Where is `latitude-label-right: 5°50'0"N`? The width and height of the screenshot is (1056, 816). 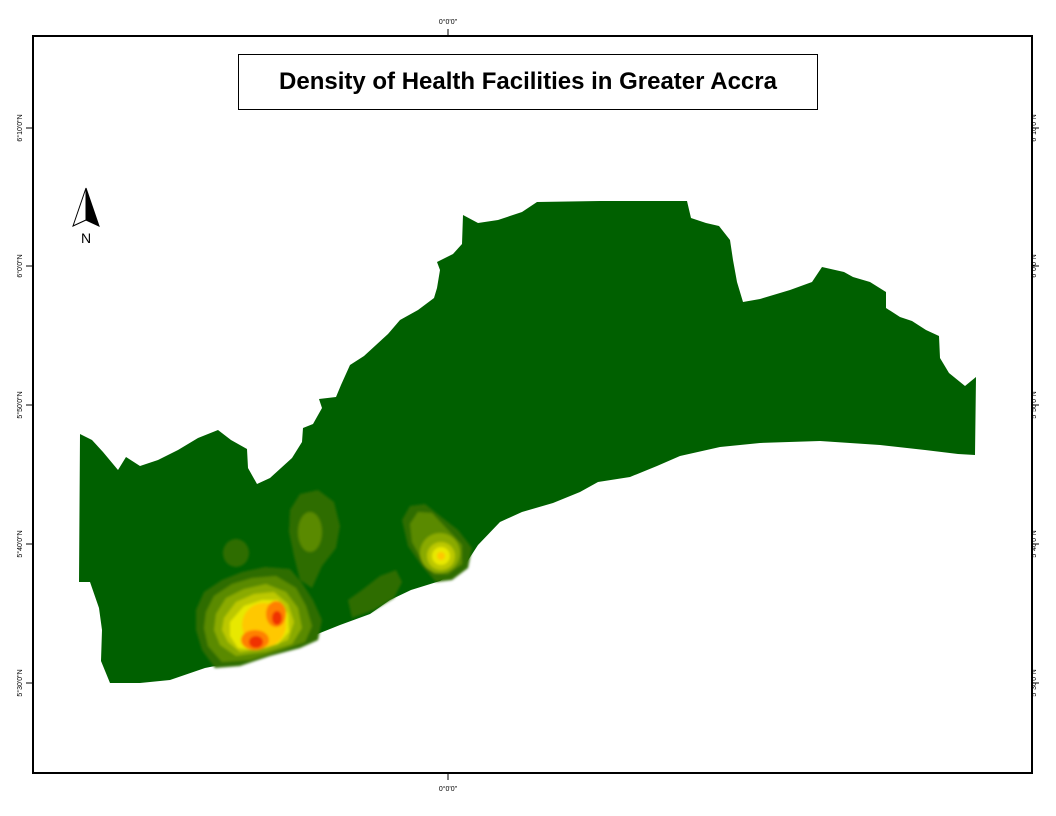 latitude-label-right: 5°50'0"N is located at coordinates (1034, 404).